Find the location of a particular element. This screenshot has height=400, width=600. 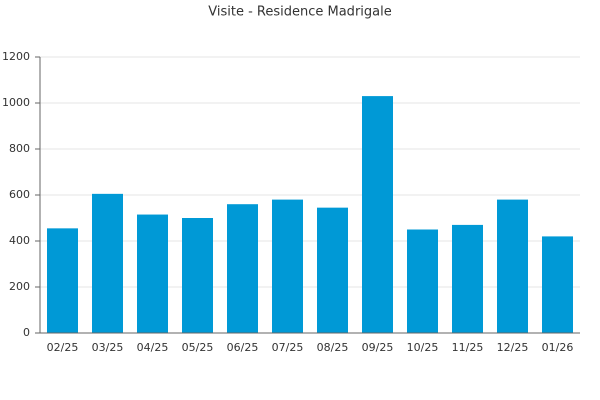

x-tick-label: 05/25 is located at coordinates (198, 347).